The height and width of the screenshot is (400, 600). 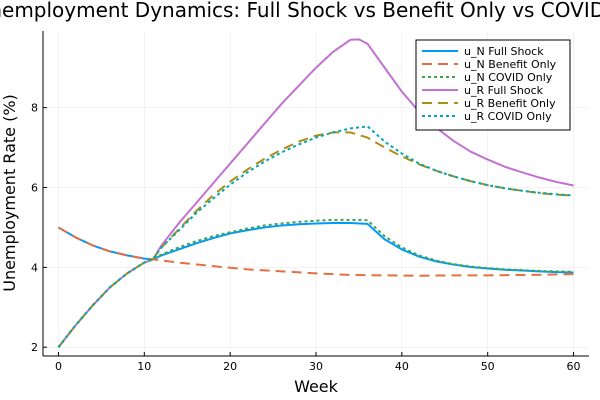 What do you see at coordinates (510, 103) in the screenshot?
I see `legend-label: u_R Benefit Only` at bounding box center [510, 103].